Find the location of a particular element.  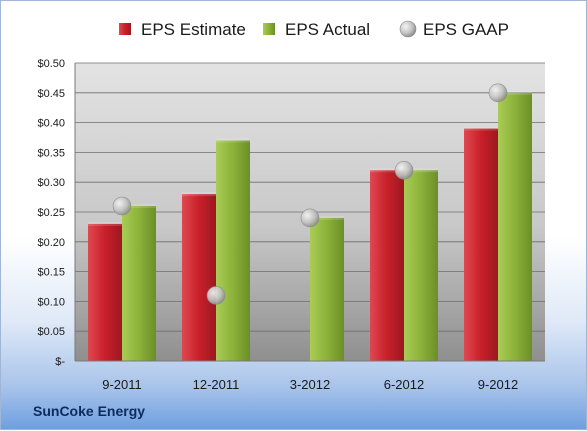

company-name: SunCoke Energy is located at coordinates (89, 411).